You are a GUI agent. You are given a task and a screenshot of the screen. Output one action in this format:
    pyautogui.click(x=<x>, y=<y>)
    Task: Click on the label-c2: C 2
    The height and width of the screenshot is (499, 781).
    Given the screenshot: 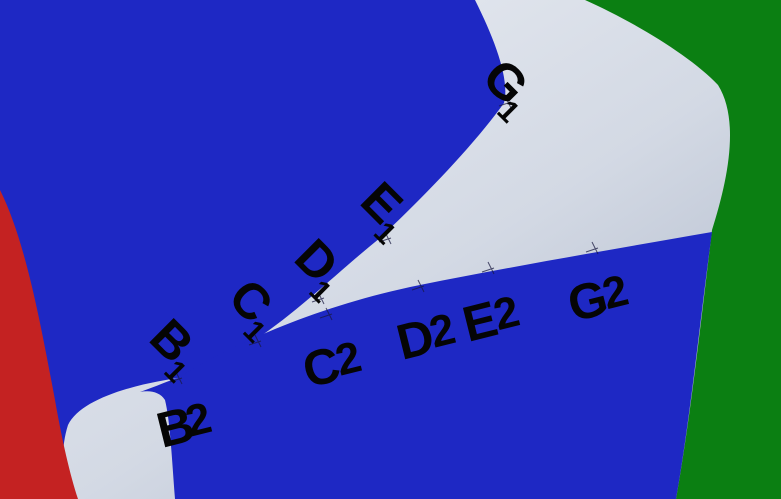 What is the action you would take?
    pyautogui.click(x=331, y=365)
    